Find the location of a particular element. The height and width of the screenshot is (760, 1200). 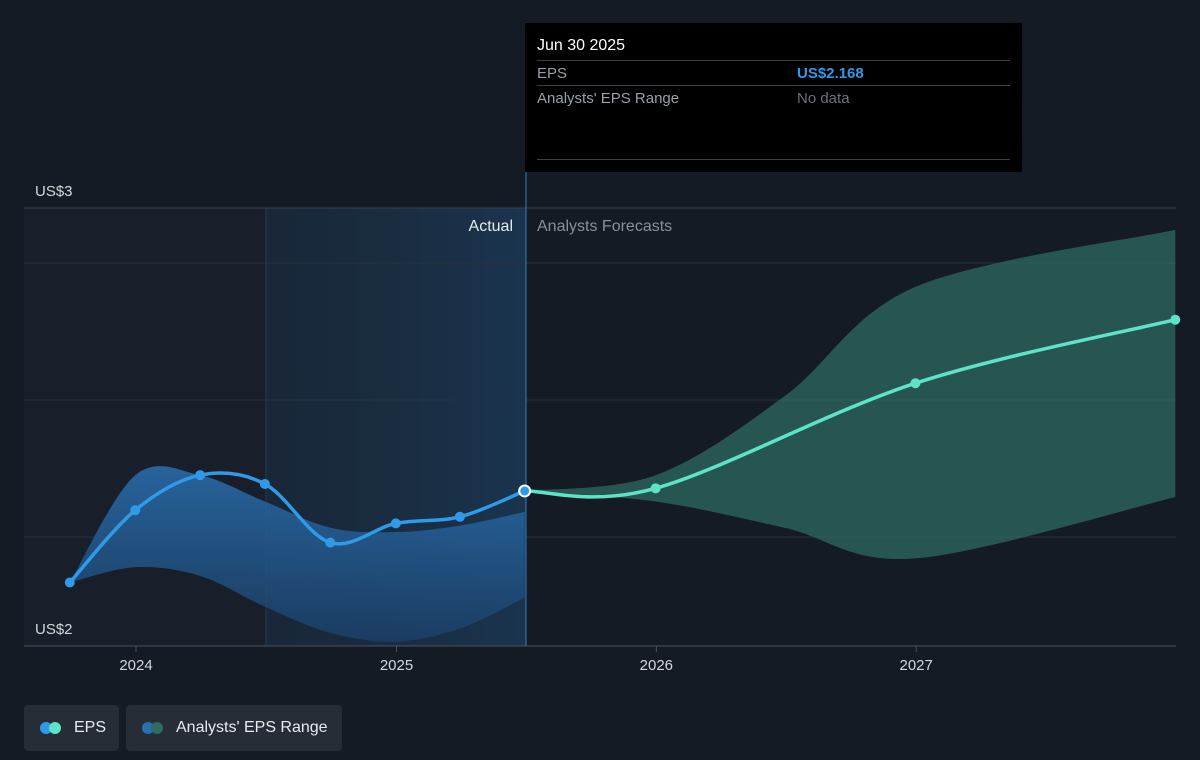

legend-range-label: Analysts' EPS Range is located at coordinates (252, 727).